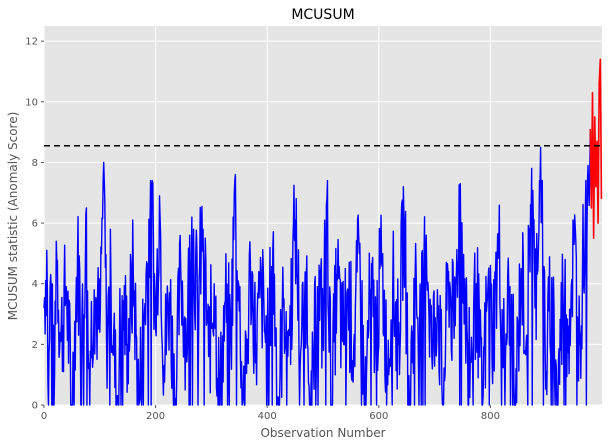 The width and height of the screenshot is (609, 445). Describe the element at coordinates (490, 416) in the screenshot. I see `x-tick-label: 800` at that location.